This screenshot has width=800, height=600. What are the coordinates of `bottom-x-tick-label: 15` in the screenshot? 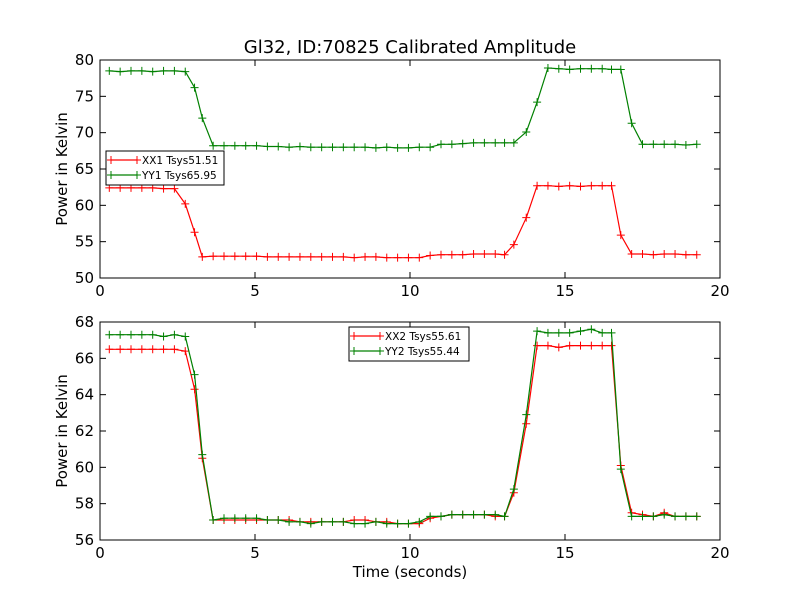 It's located at (564, 553).